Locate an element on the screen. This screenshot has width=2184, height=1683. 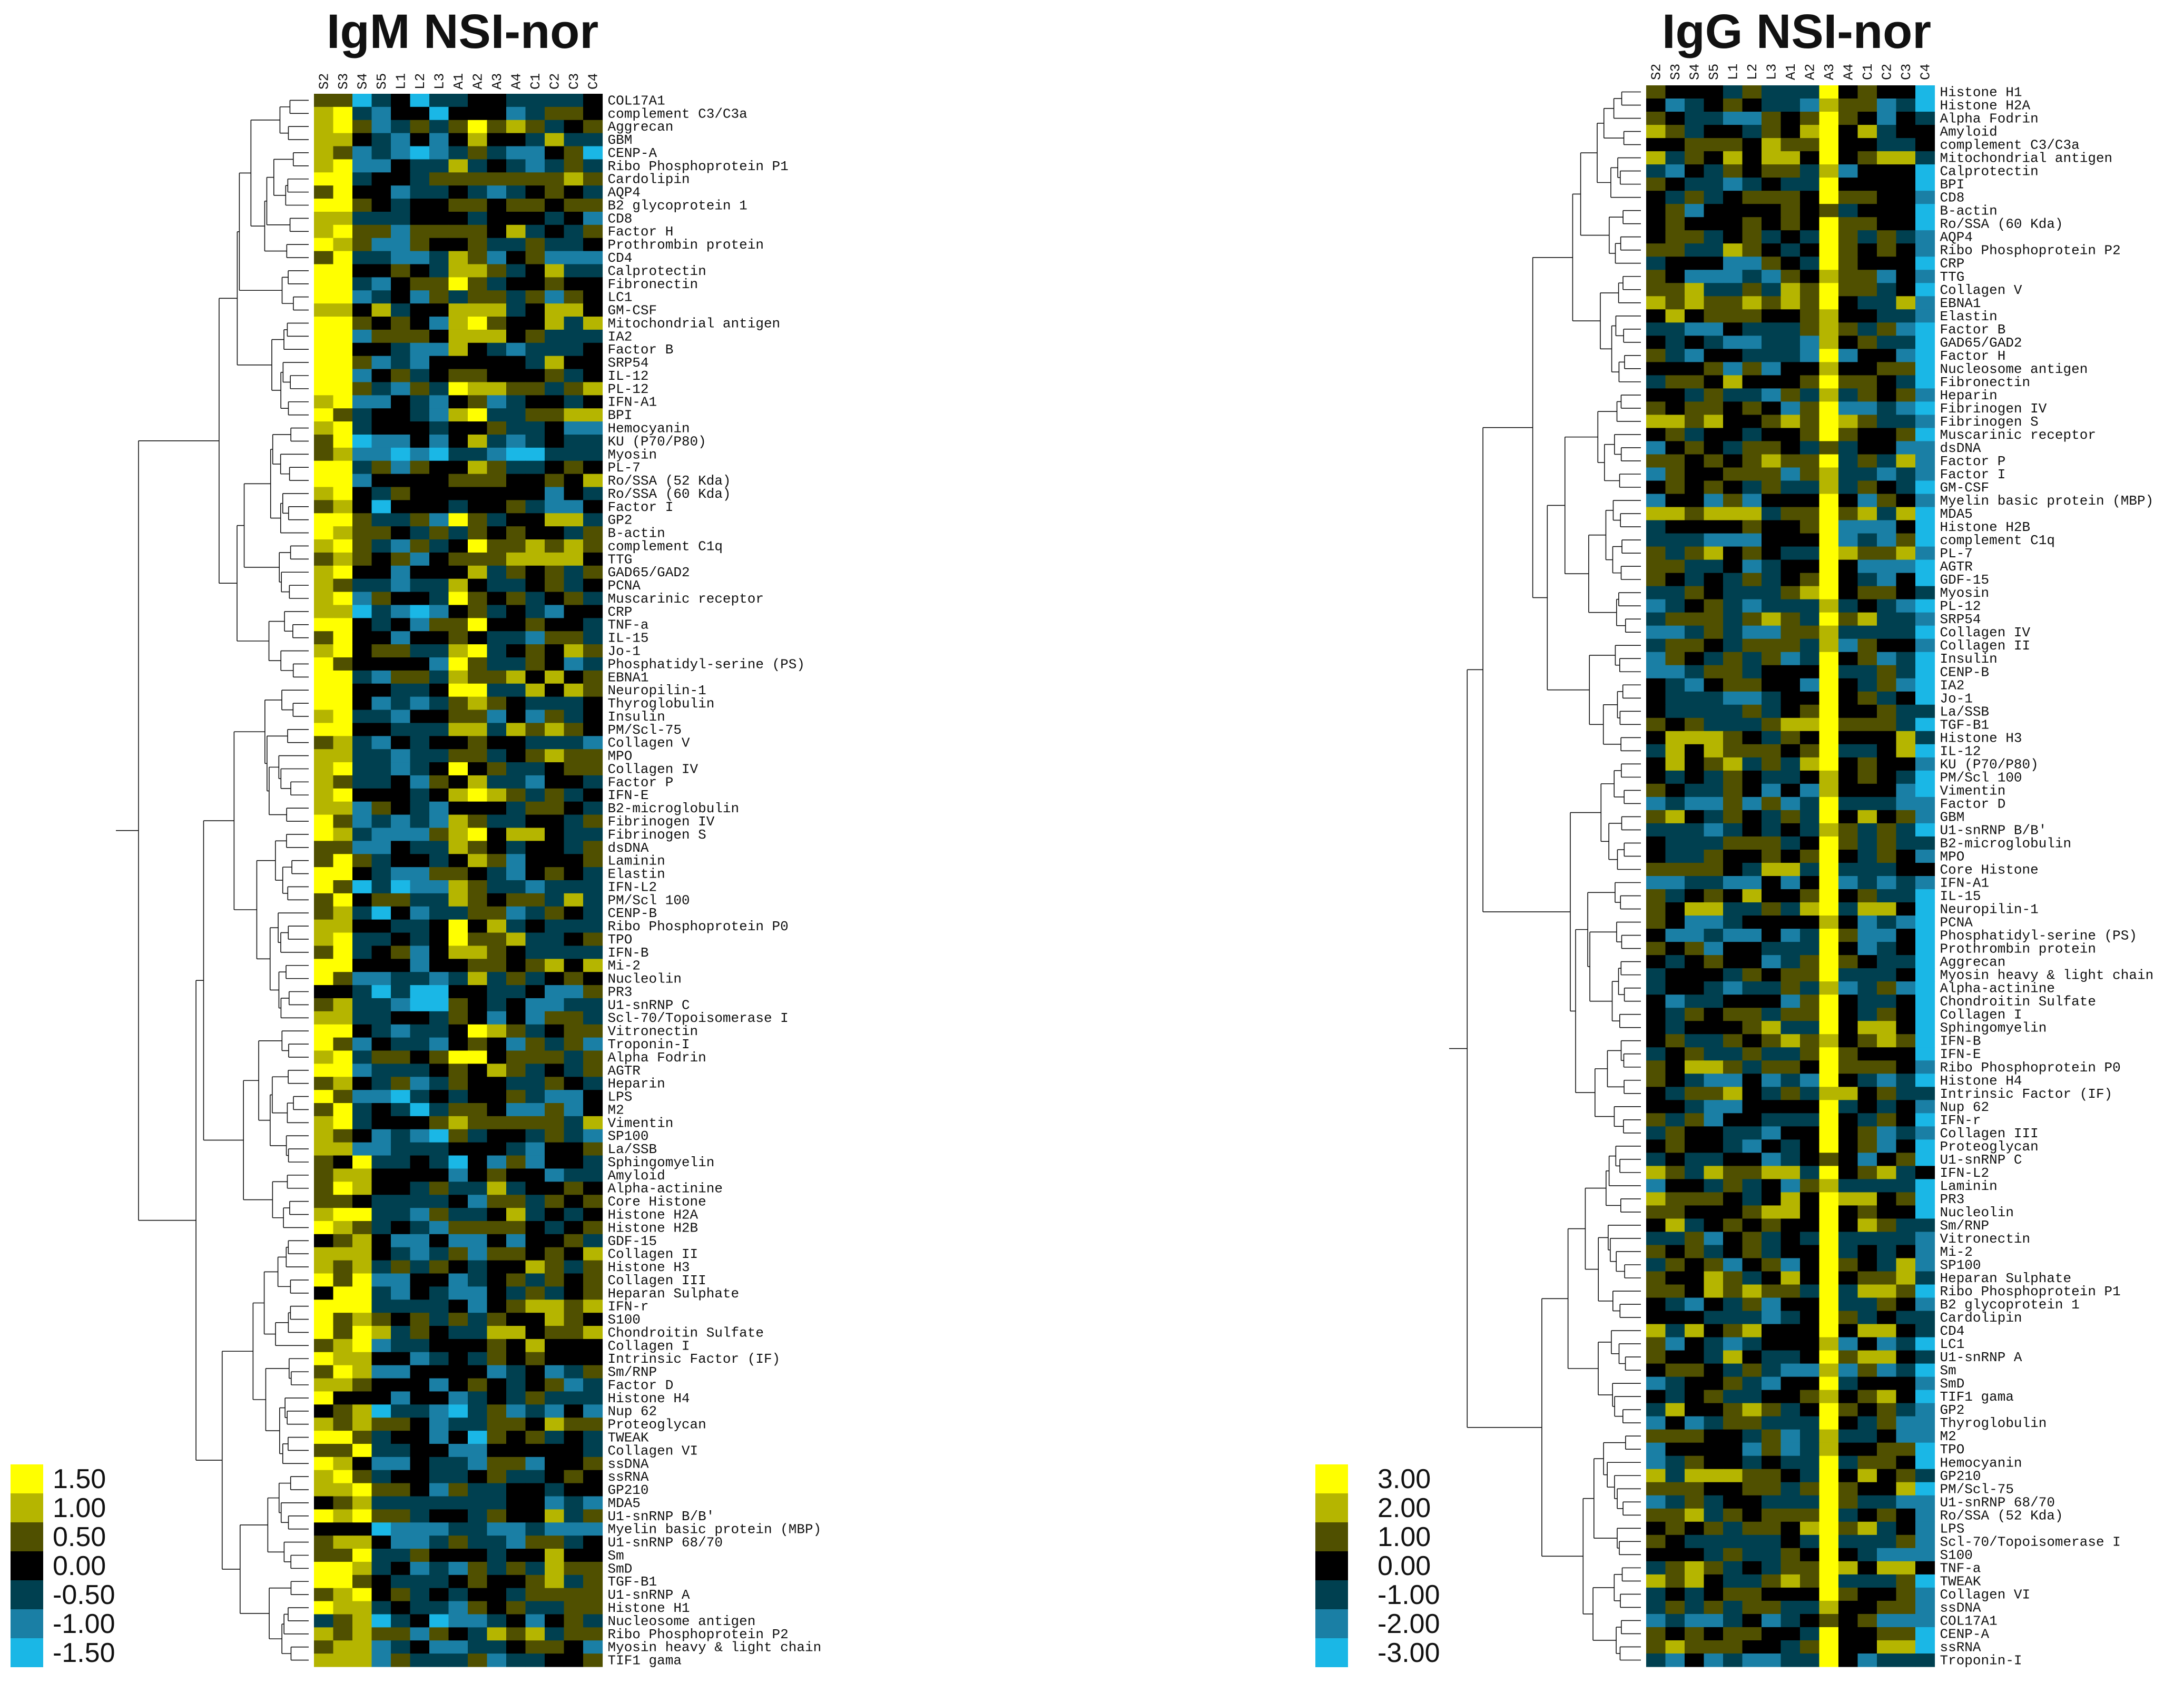
igg-sample-label: A4 is located at coordinates (1848, 72).